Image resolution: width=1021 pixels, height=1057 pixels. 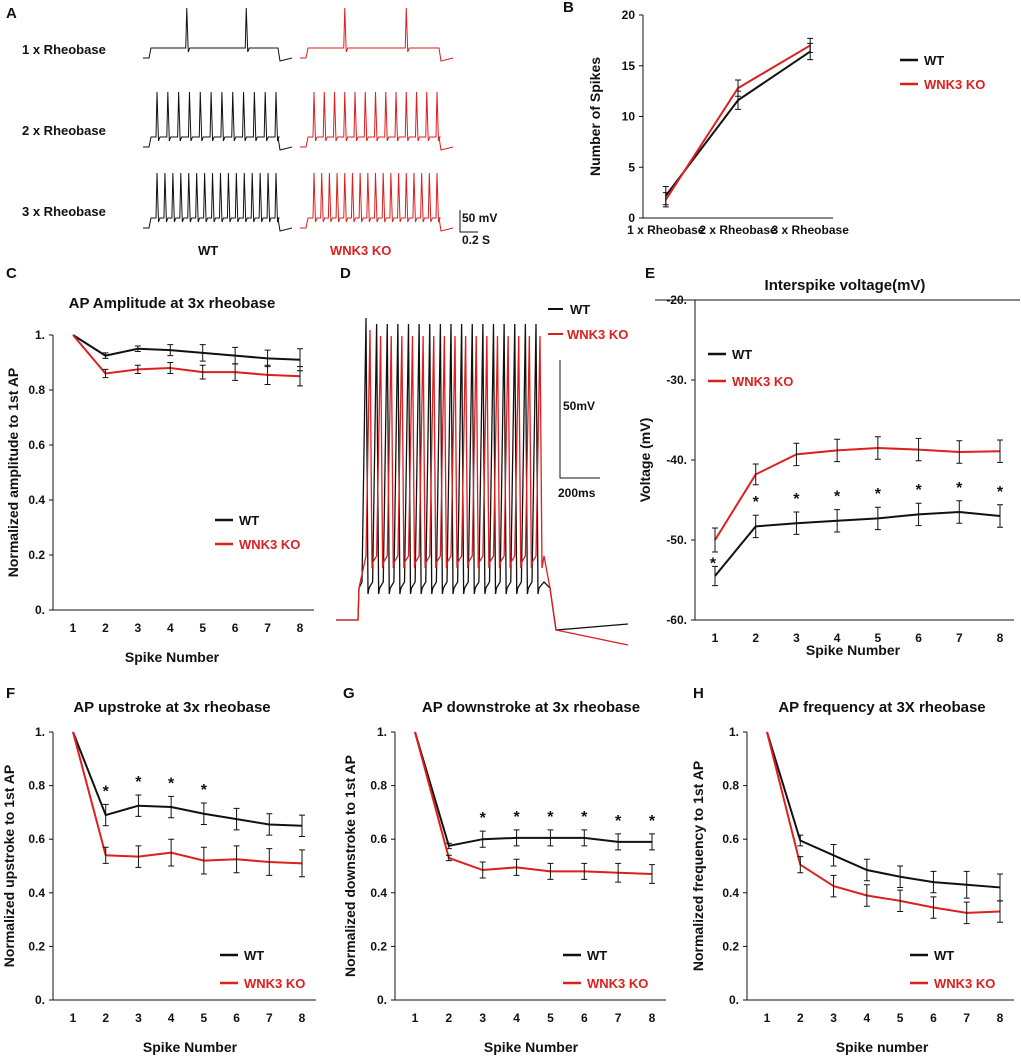 I want to click on trace-d-wt, so click(x=482, y=474).